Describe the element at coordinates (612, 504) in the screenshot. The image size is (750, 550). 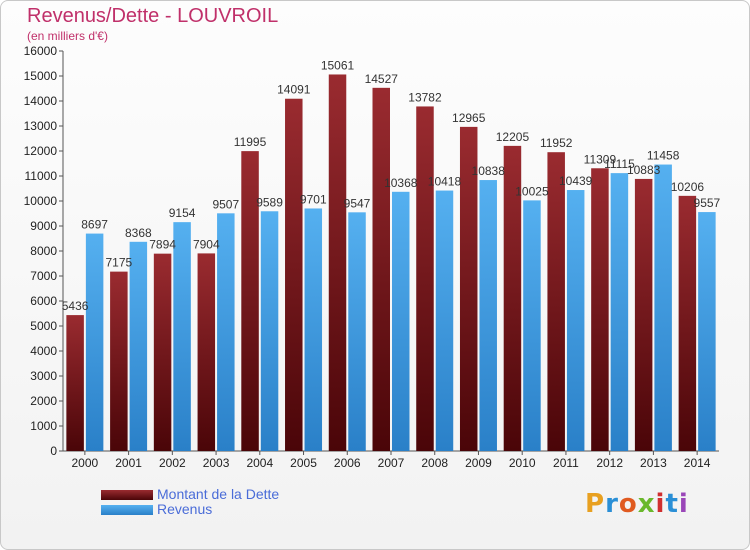
I see `logo-letter: r` at that location.